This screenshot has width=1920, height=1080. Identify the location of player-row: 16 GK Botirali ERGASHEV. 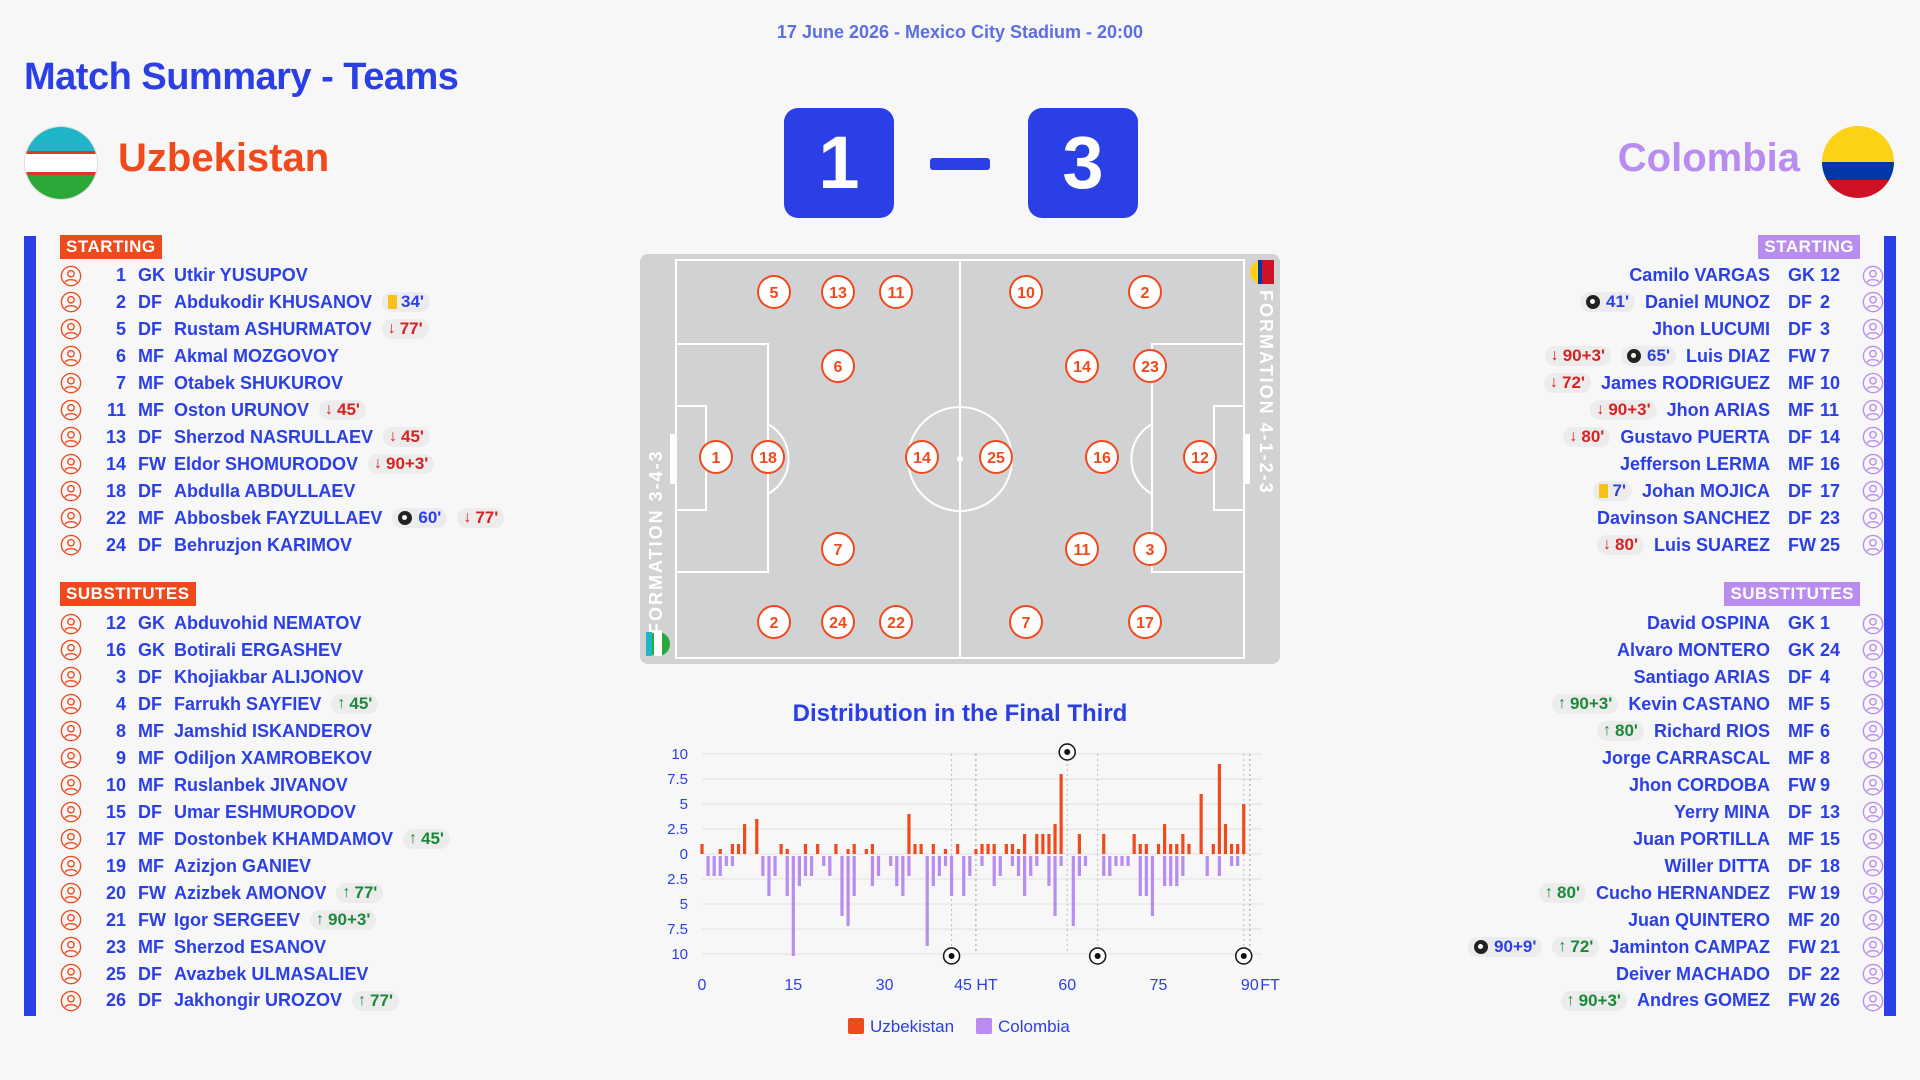
(201, 650).